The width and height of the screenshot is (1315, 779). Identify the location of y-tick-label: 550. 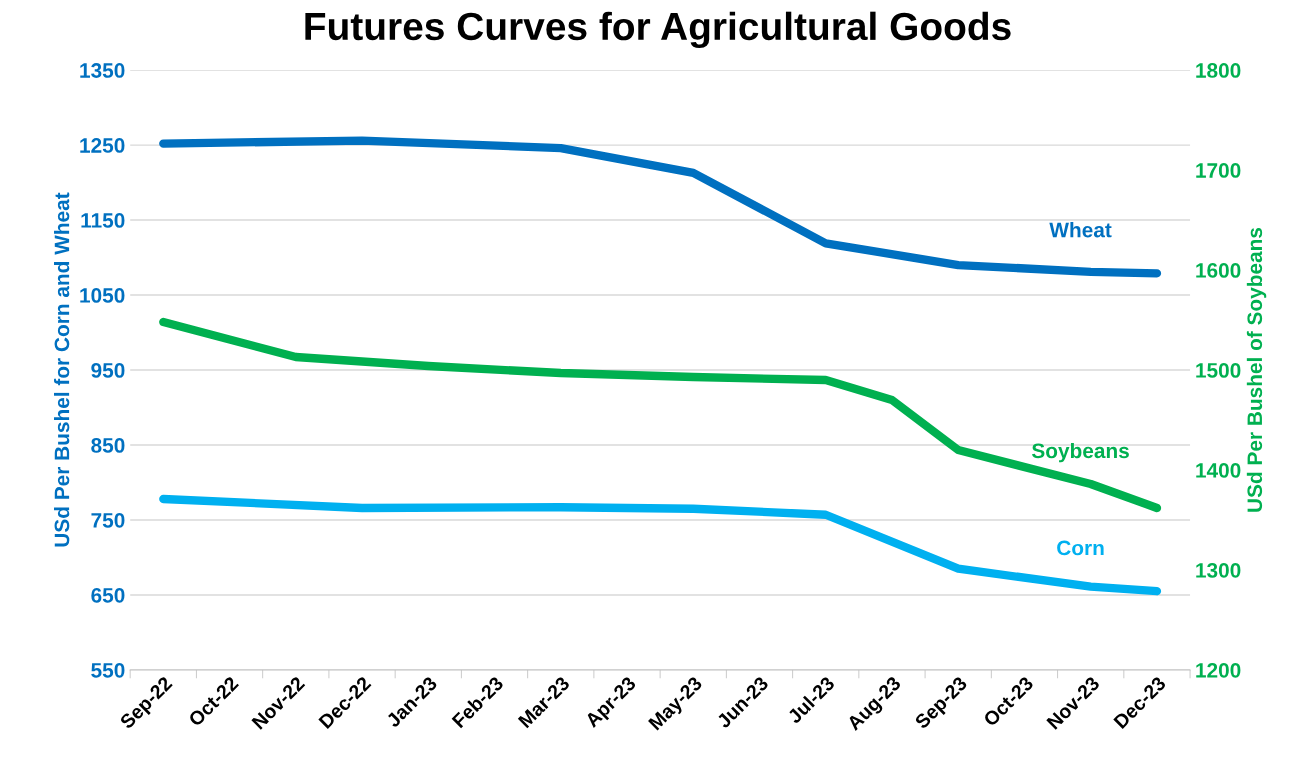
(108, 670).